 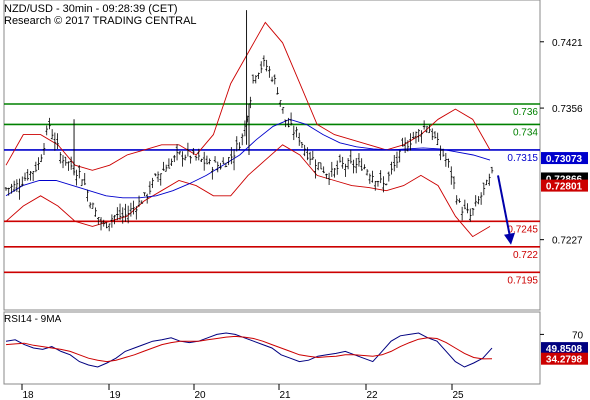 What do you see at coordinates (33, 319) in the screenshot?
I see `rsi-title: RSI14 - 9MA` at bounding box center [33, 319].